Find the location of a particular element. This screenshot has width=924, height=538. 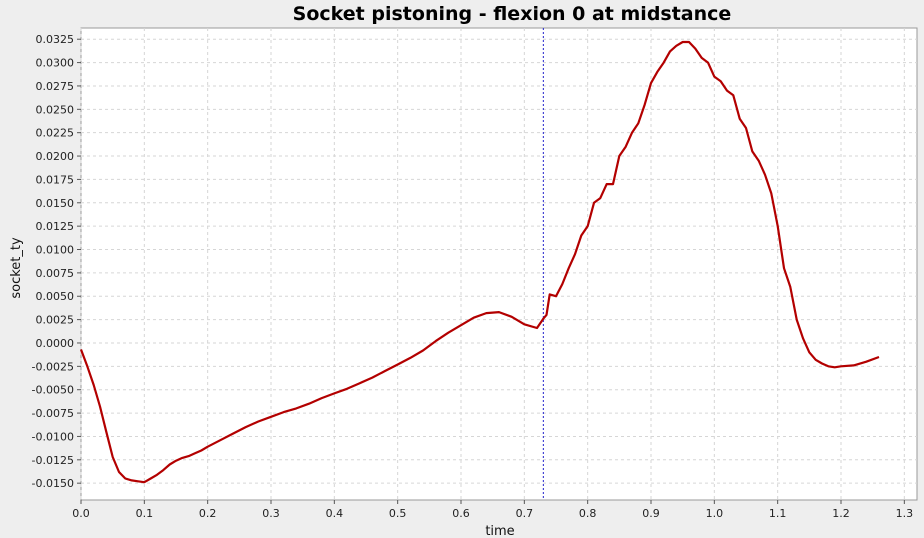

y-tick-label: 0.0300 is located at coordinates (55, 63).